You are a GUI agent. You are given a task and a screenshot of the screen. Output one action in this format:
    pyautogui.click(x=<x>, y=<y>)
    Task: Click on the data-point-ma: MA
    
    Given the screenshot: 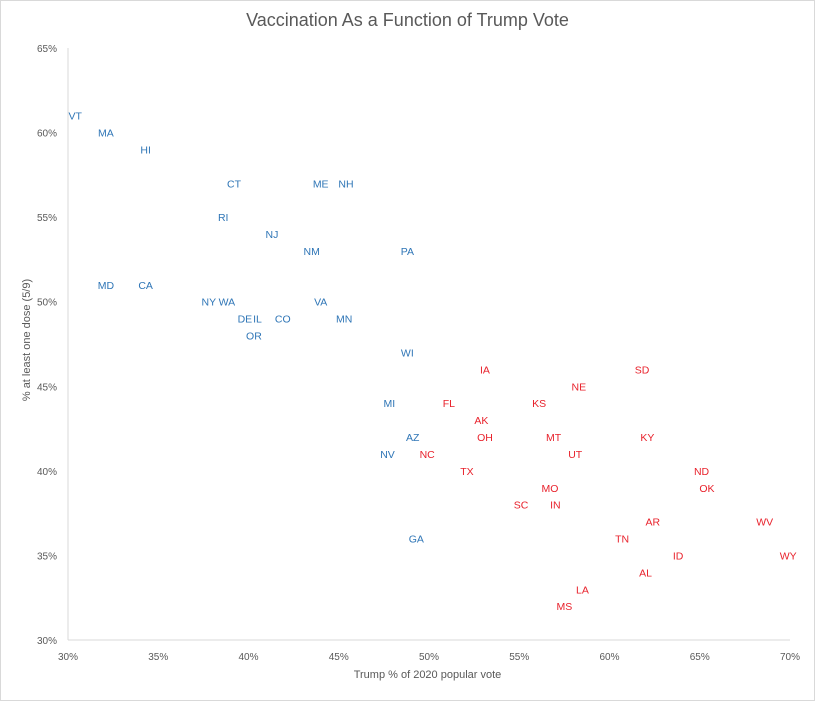 What is the action you would take?
    pyautogui.click(x=106, y=134)
    